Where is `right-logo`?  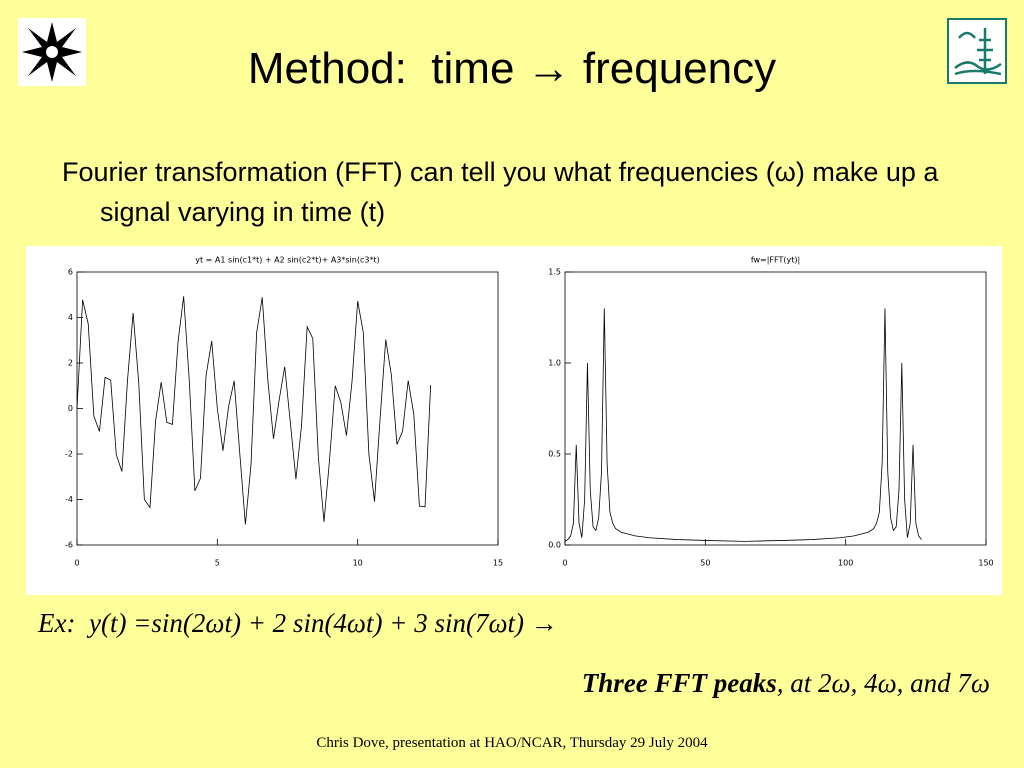 right-logo is located at coordinates (977, 51).